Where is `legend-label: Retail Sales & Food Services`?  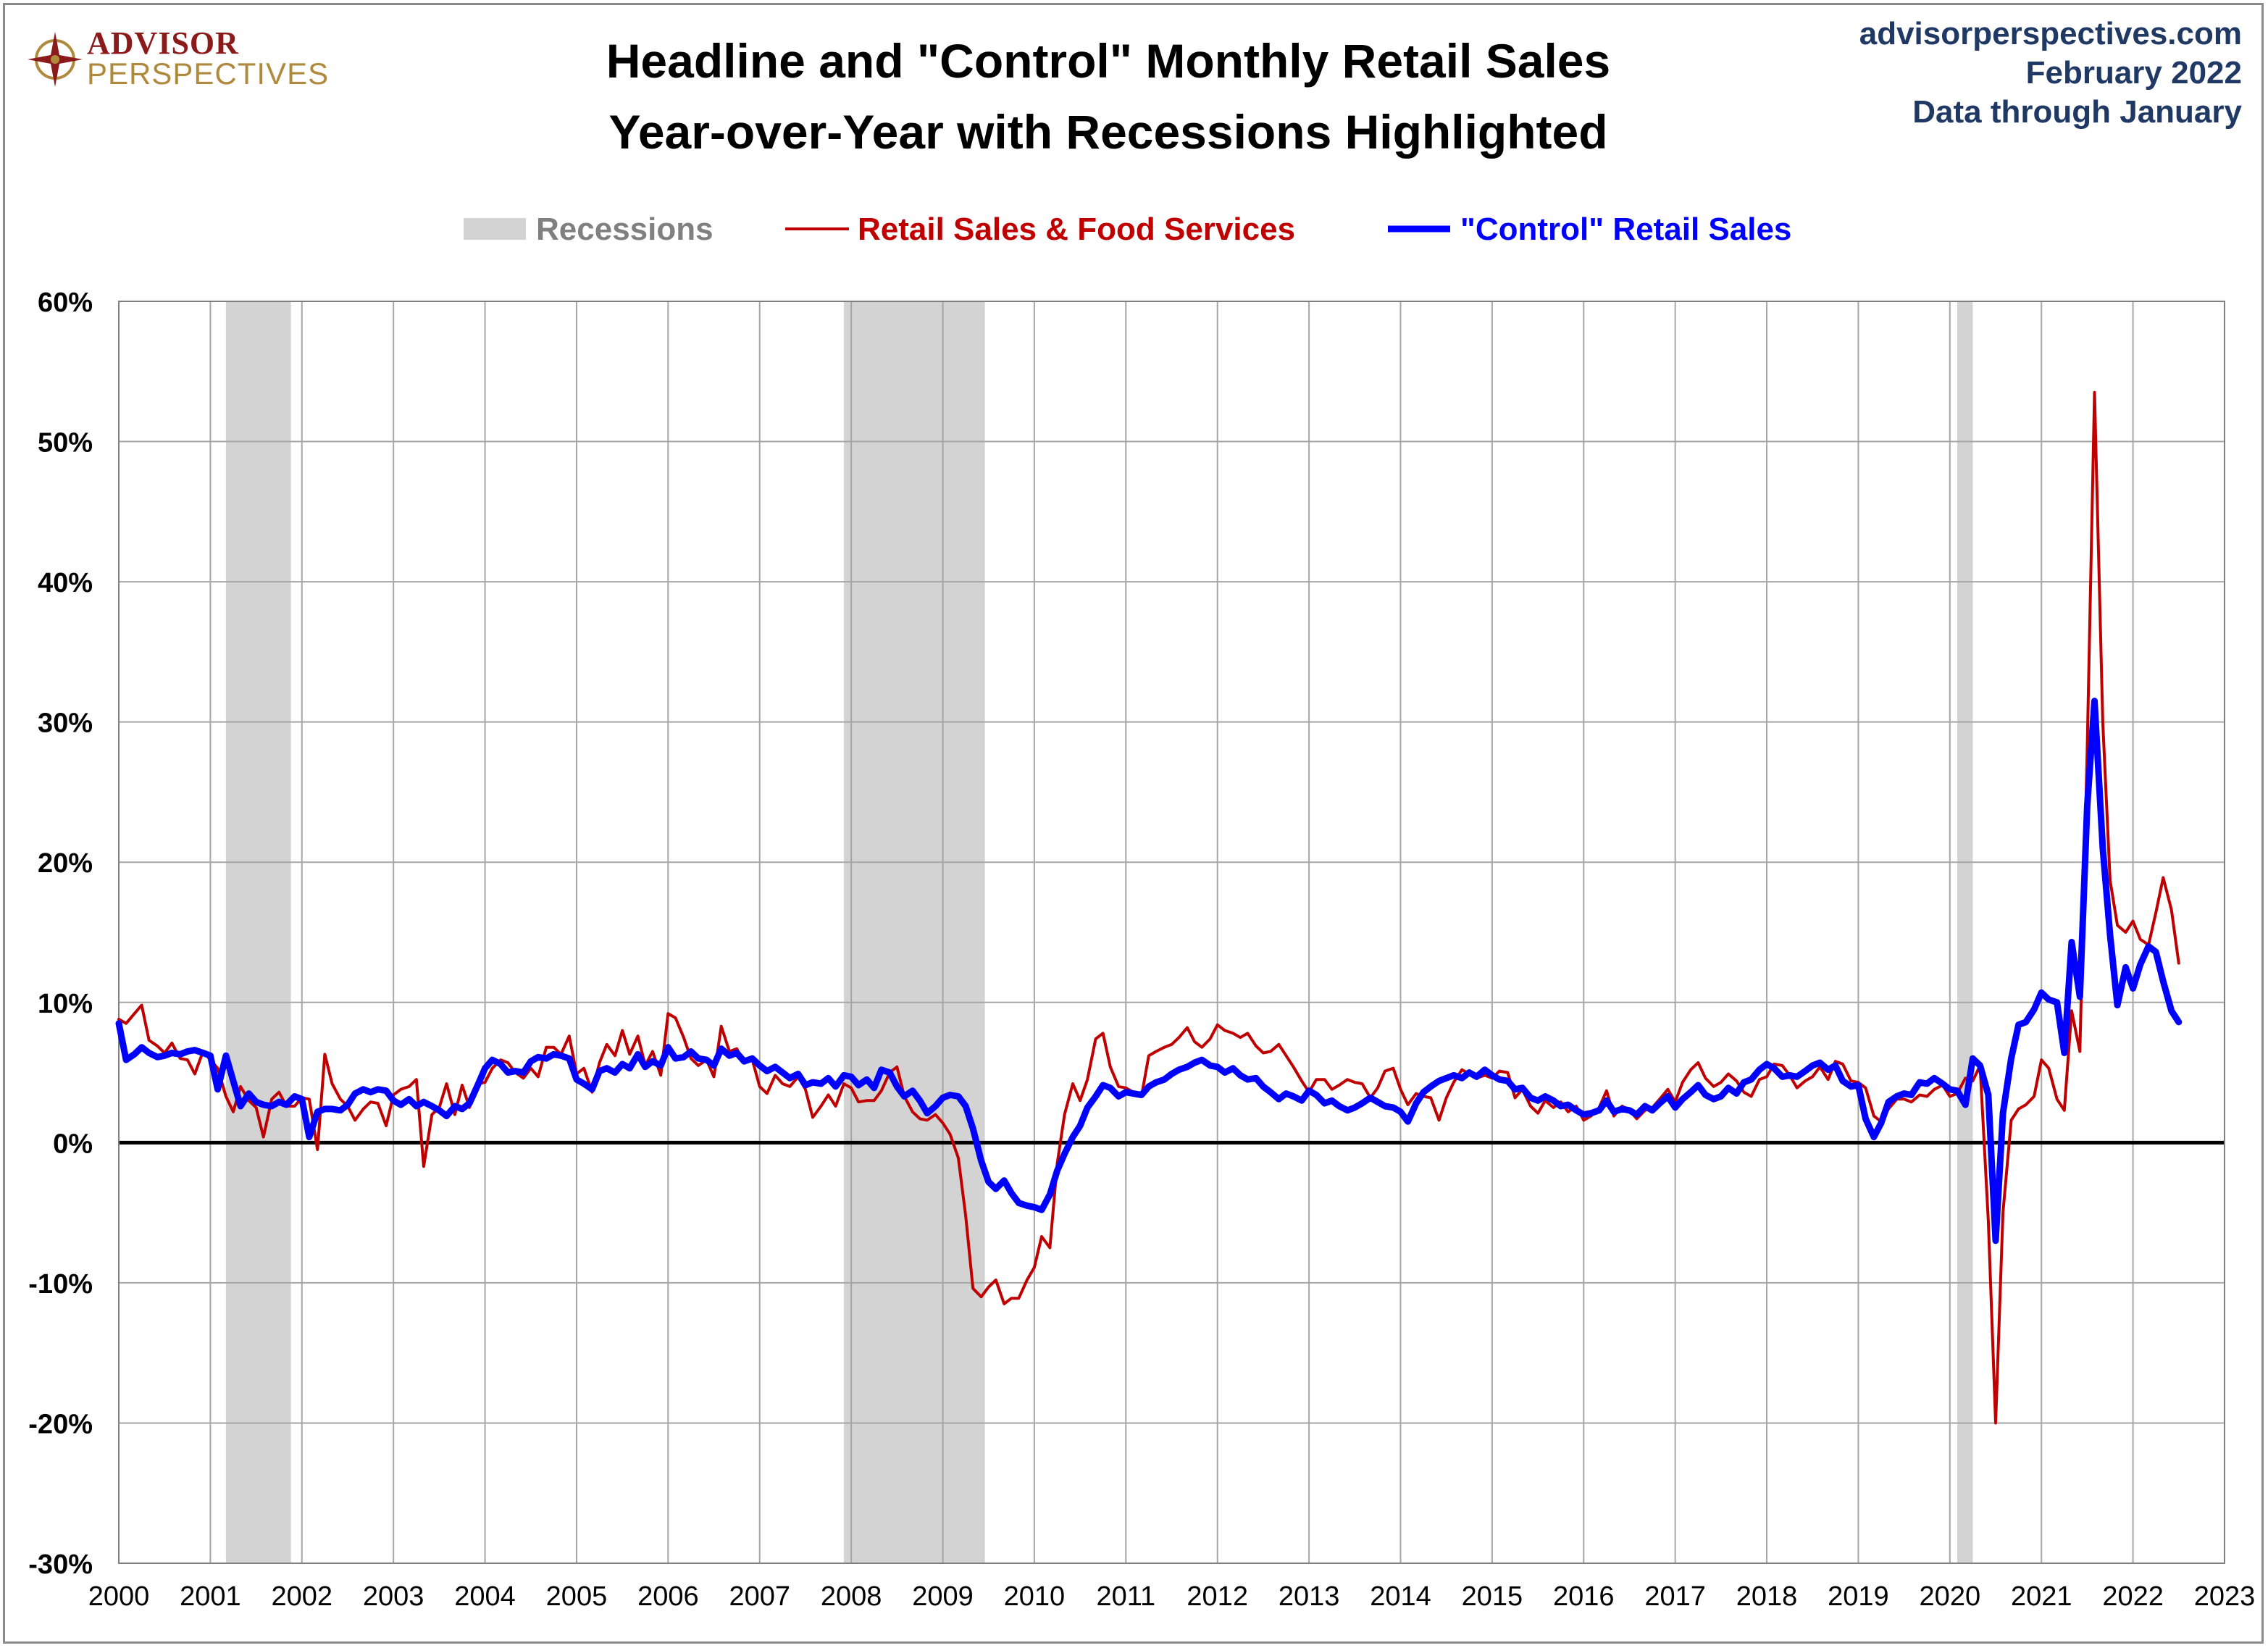
legend-label: Retail Sales & Food Services is located at coordinates (1077, 229).